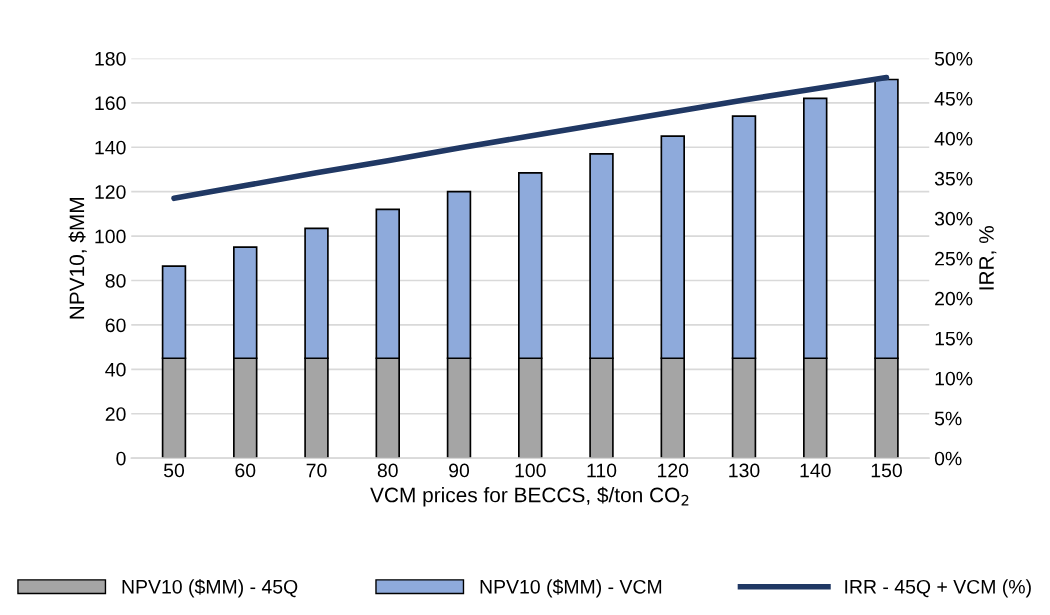 Image resolution: width=1050 pixels, height=615 pixels. What do you see at coordinates (115, 369) in the screenshot?
I see `y-tick-label: 40` at bounding box center [115, 369].